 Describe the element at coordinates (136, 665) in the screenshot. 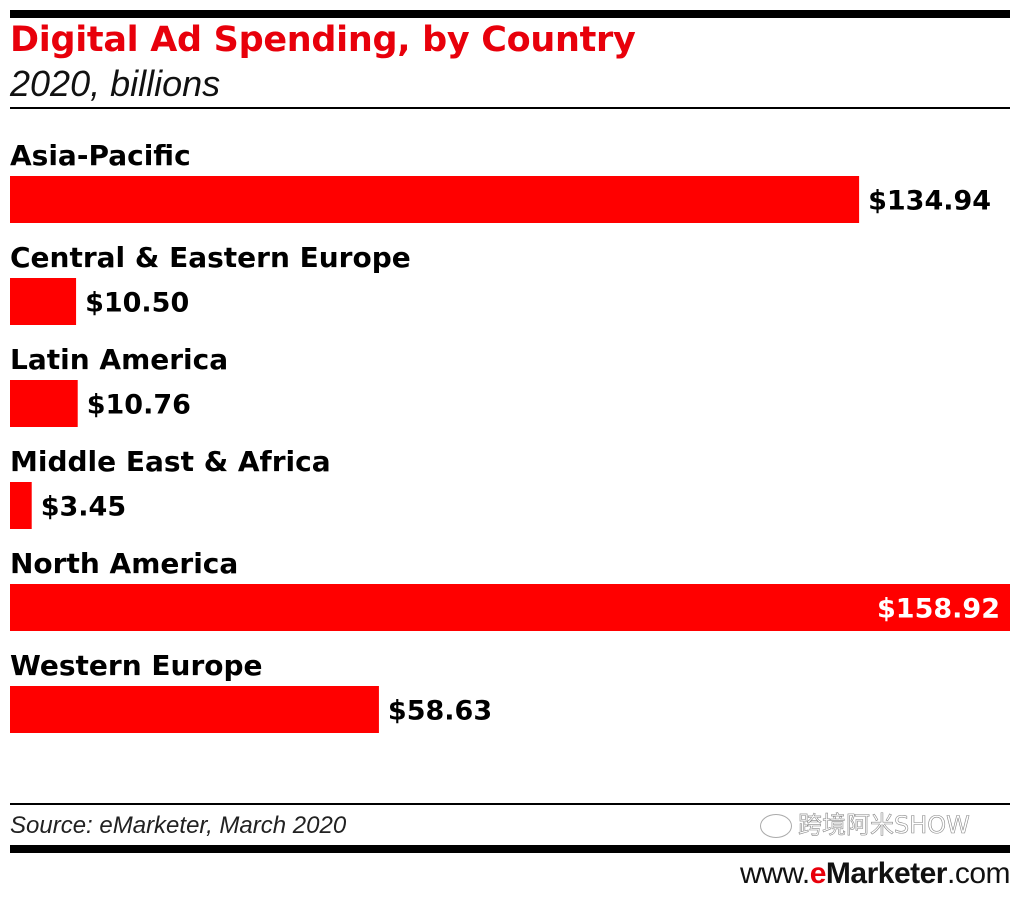

I see `category-label: Western Europe` at that location.